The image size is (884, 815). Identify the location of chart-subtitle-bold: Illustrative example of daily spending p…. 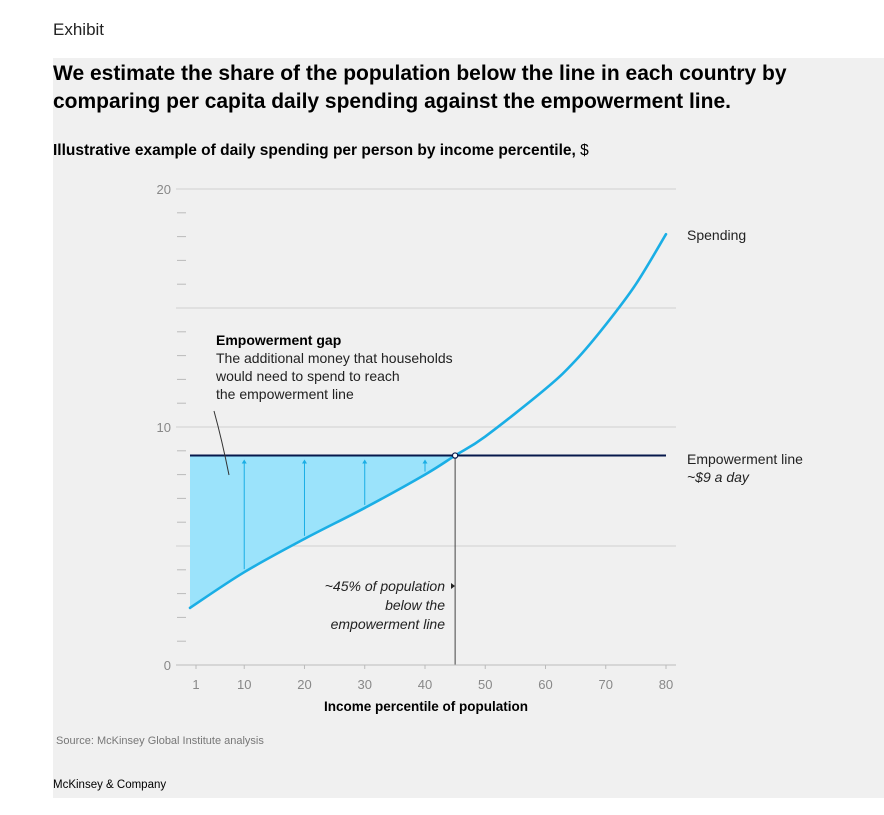
(314, 150).